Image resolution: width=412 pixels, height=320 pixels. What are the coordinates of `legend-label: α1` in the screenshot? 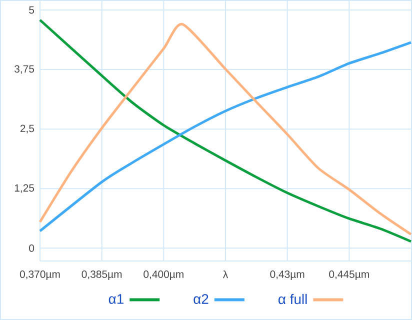 It's located at (116, 299).